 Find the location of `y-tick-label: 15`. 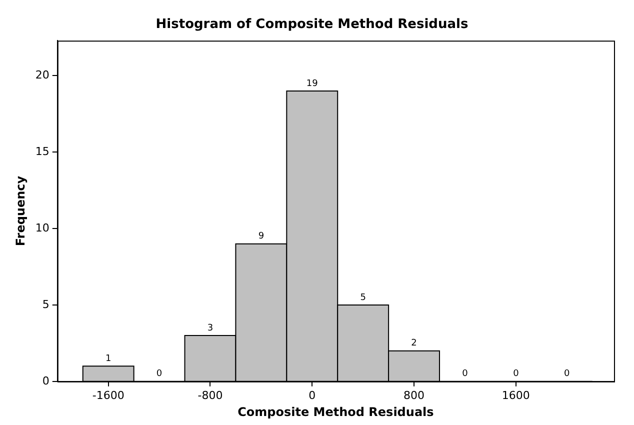

y-tick-label: 15 is located at coordinates (42, 151).